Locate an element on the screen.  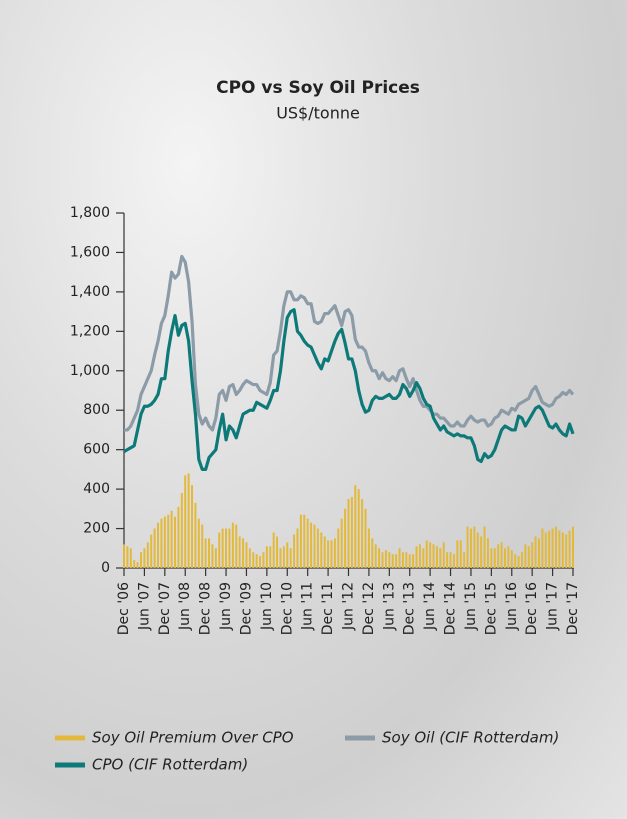
x-tick-label: Jun '10 is located at coordinates (267, 606).